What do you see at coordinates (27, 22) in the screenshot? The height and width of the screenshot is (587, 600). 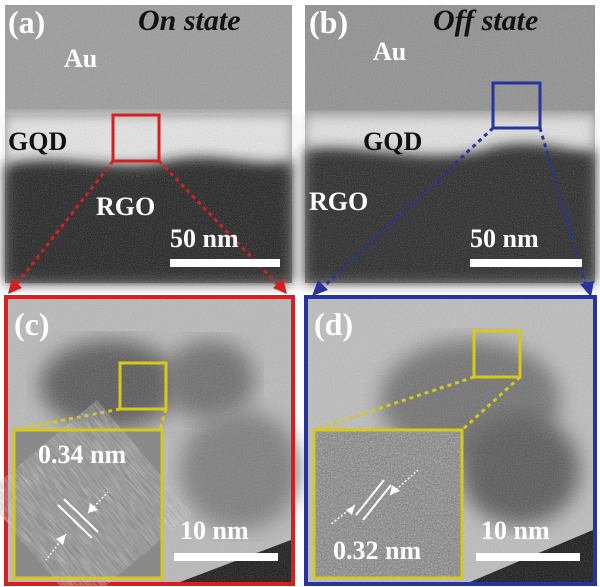 I see `panel-a-letter: (a)` at bounding box center [27, 22].